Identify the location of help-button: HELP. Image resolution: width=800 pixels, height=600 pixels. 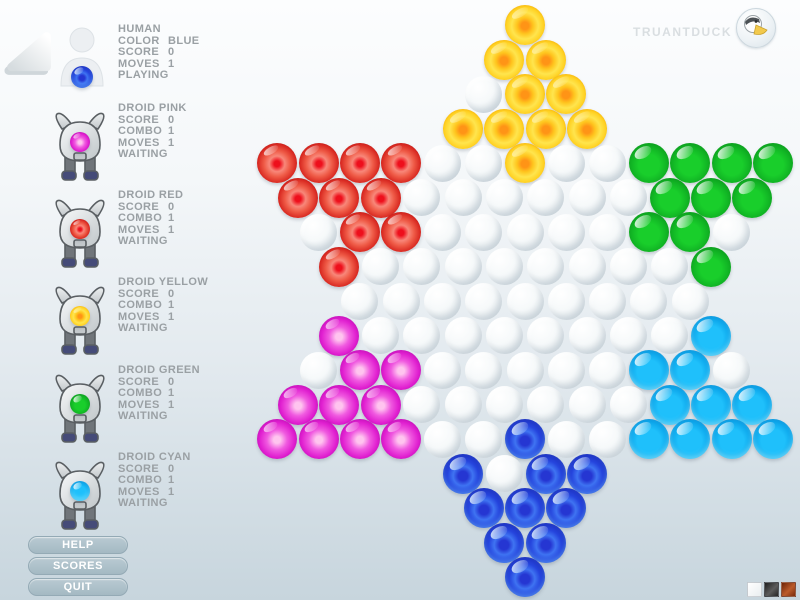
(78, 545).